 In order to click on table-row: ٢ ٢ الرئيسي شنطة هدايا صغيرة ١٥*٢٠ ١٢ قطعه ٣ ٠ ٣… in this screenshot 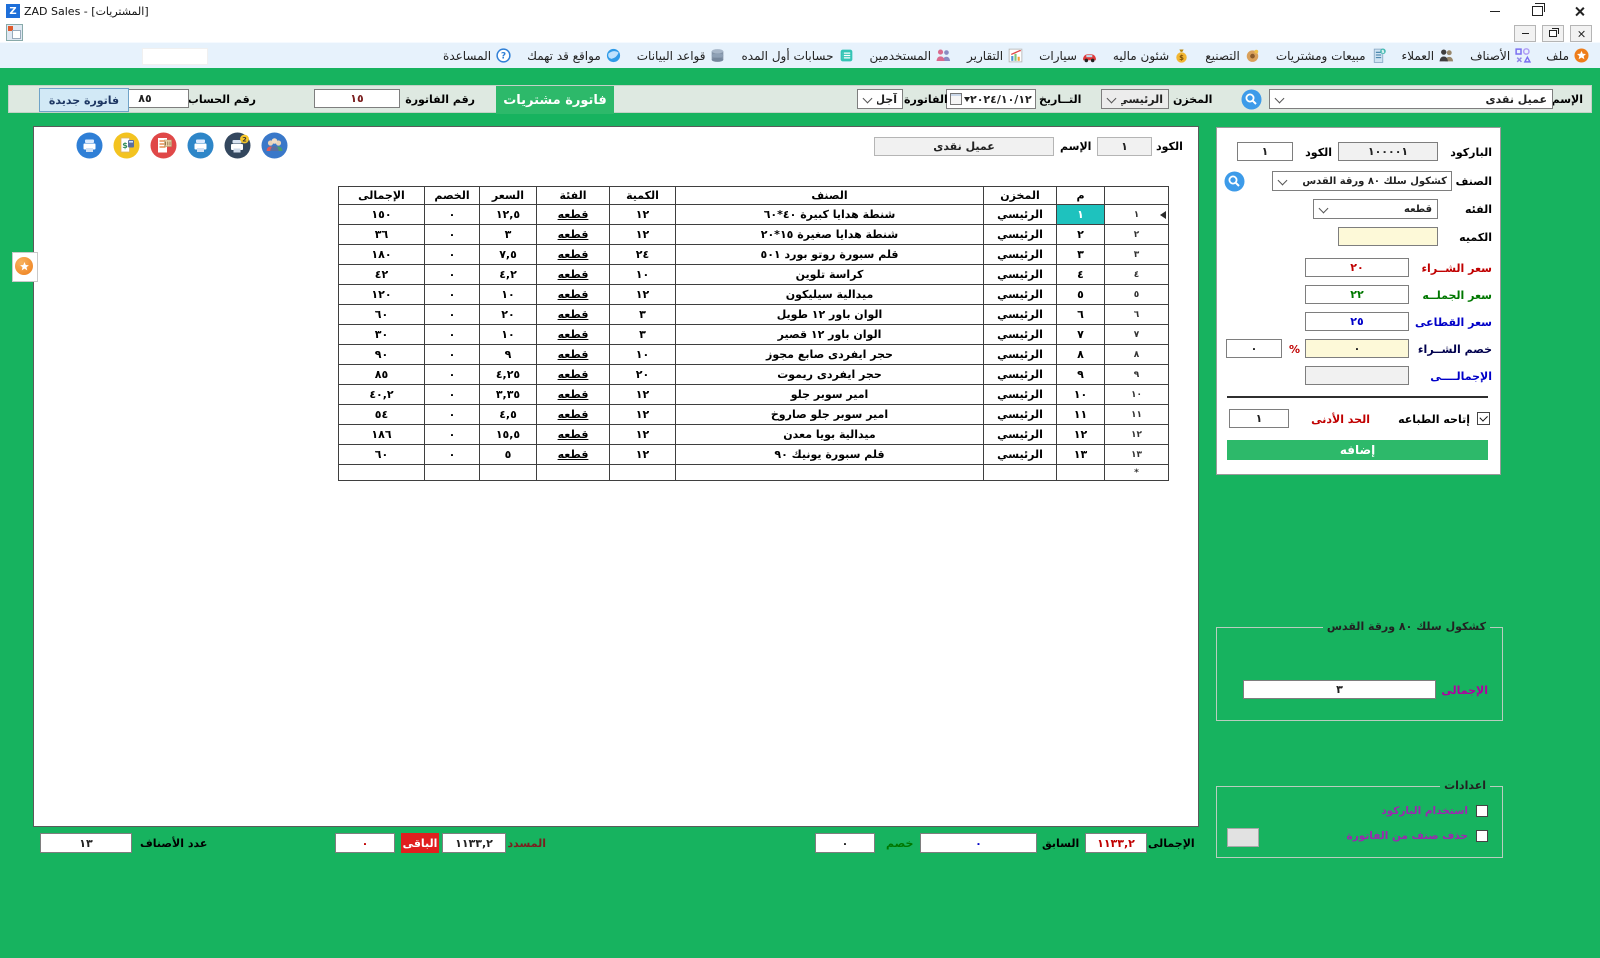, I will do `click(753, 234)`.